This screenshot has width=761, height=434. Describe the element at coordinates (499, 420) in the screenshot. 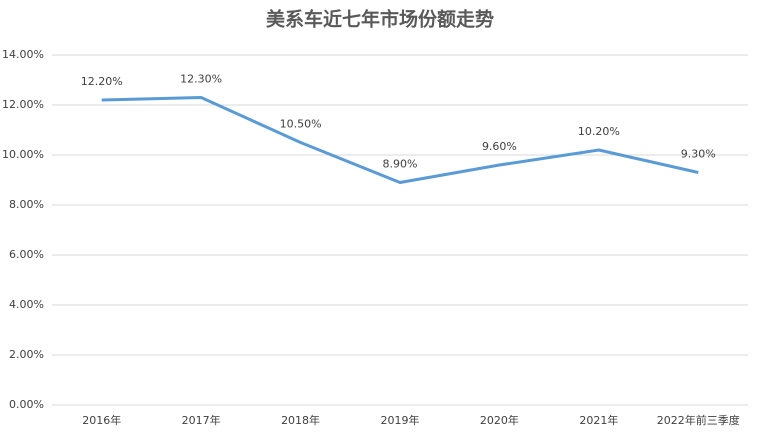

I see `x-tick-label: 2020年` at that location.